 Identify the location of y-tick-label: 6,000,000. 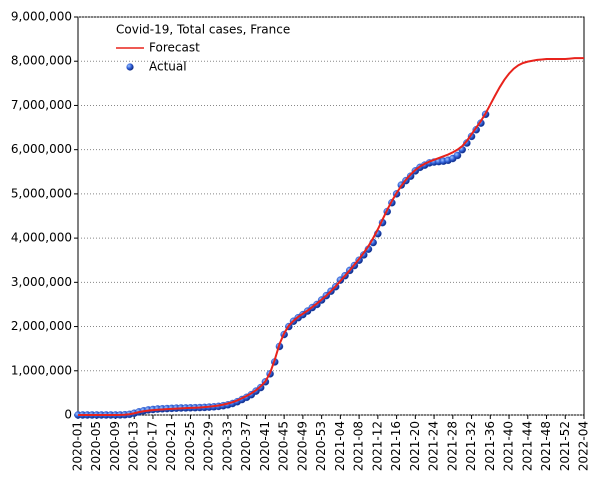
(41, 149).